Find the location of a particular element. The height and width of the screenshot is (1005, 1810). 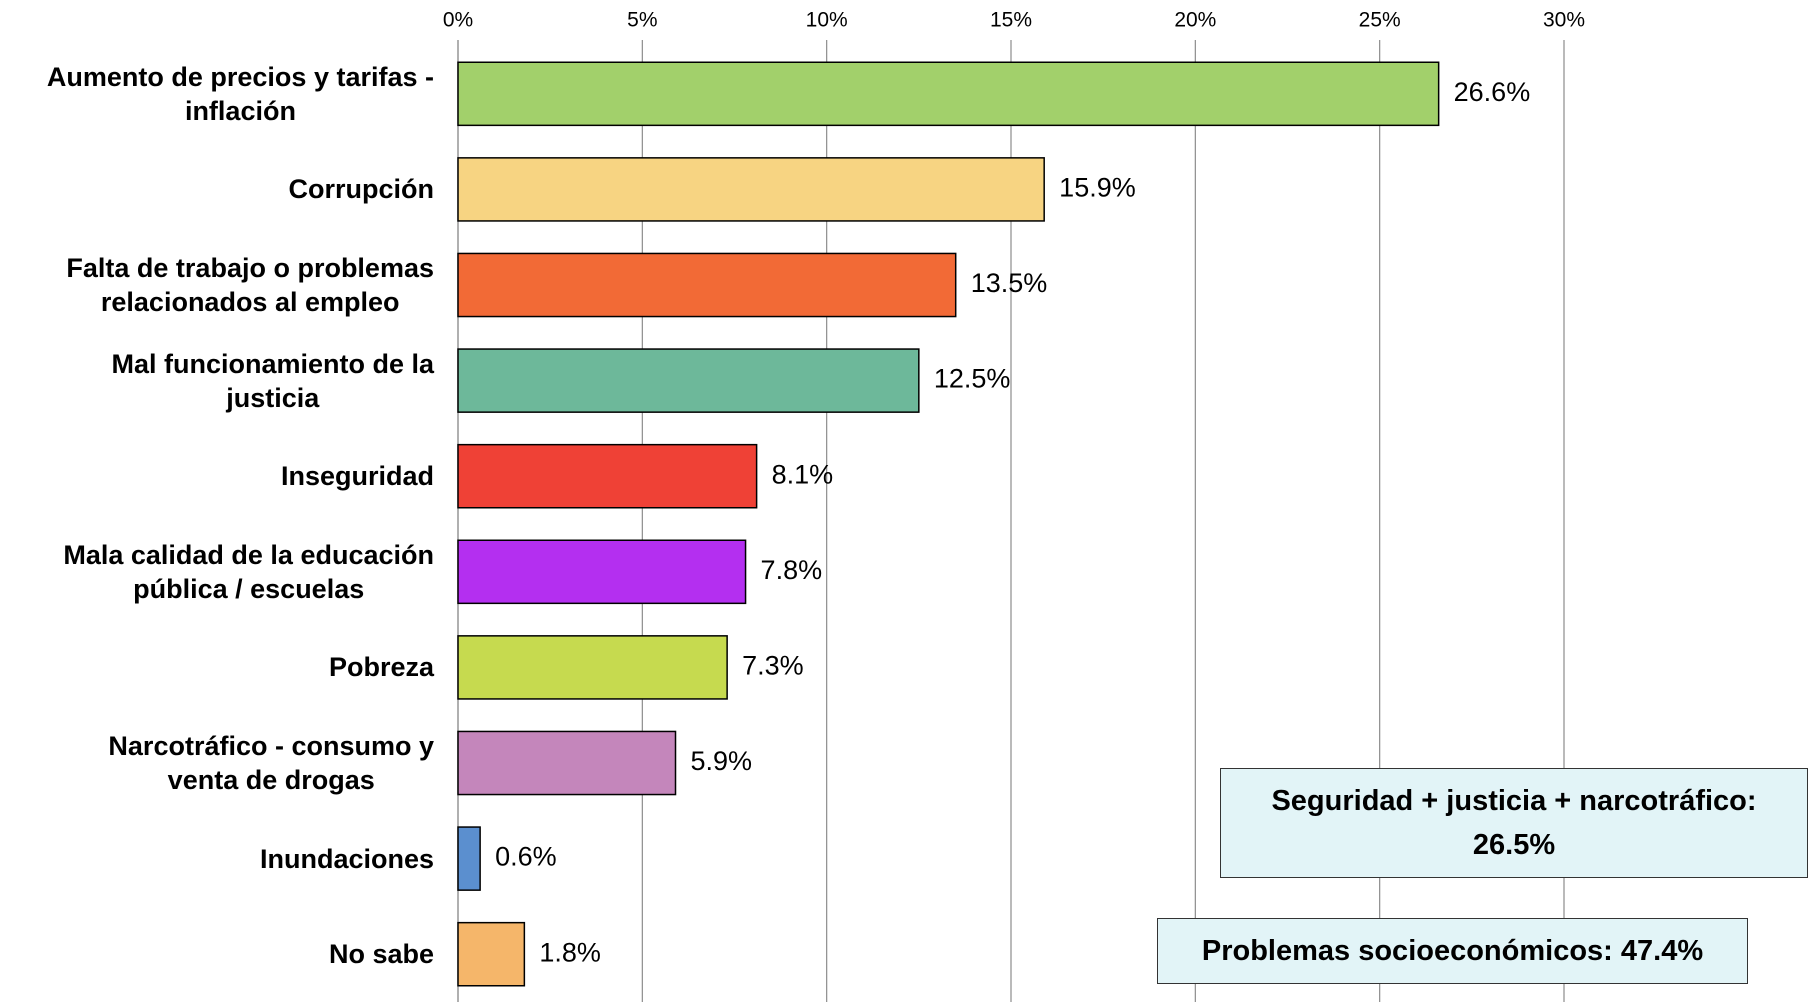

data-label: 0.6% is located at coordinates (526, 857).